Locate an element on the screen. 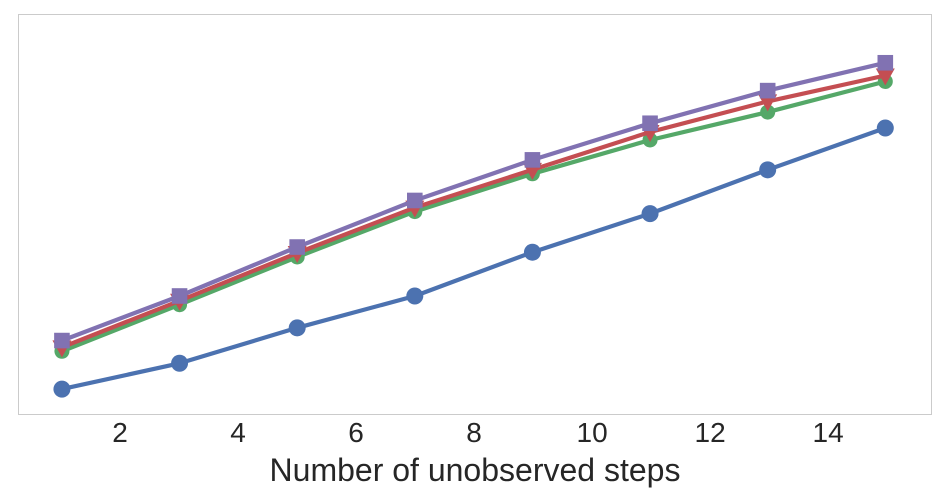 The width and height of the screenshot is (950, 500). x-tick-label: 14 is located at coordinates (828, 432).